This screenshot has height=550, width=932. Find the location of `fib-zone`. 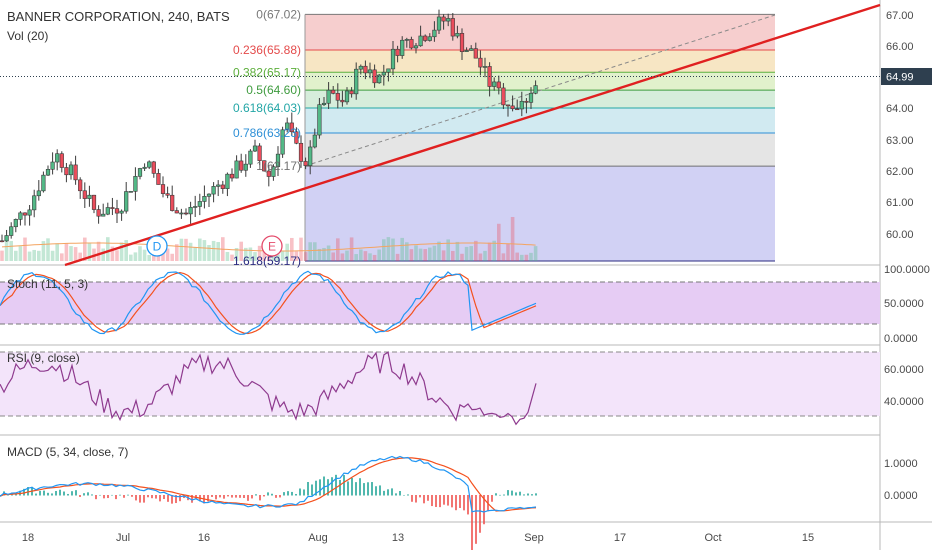

fib-zone is located at coordinates (540, 32).